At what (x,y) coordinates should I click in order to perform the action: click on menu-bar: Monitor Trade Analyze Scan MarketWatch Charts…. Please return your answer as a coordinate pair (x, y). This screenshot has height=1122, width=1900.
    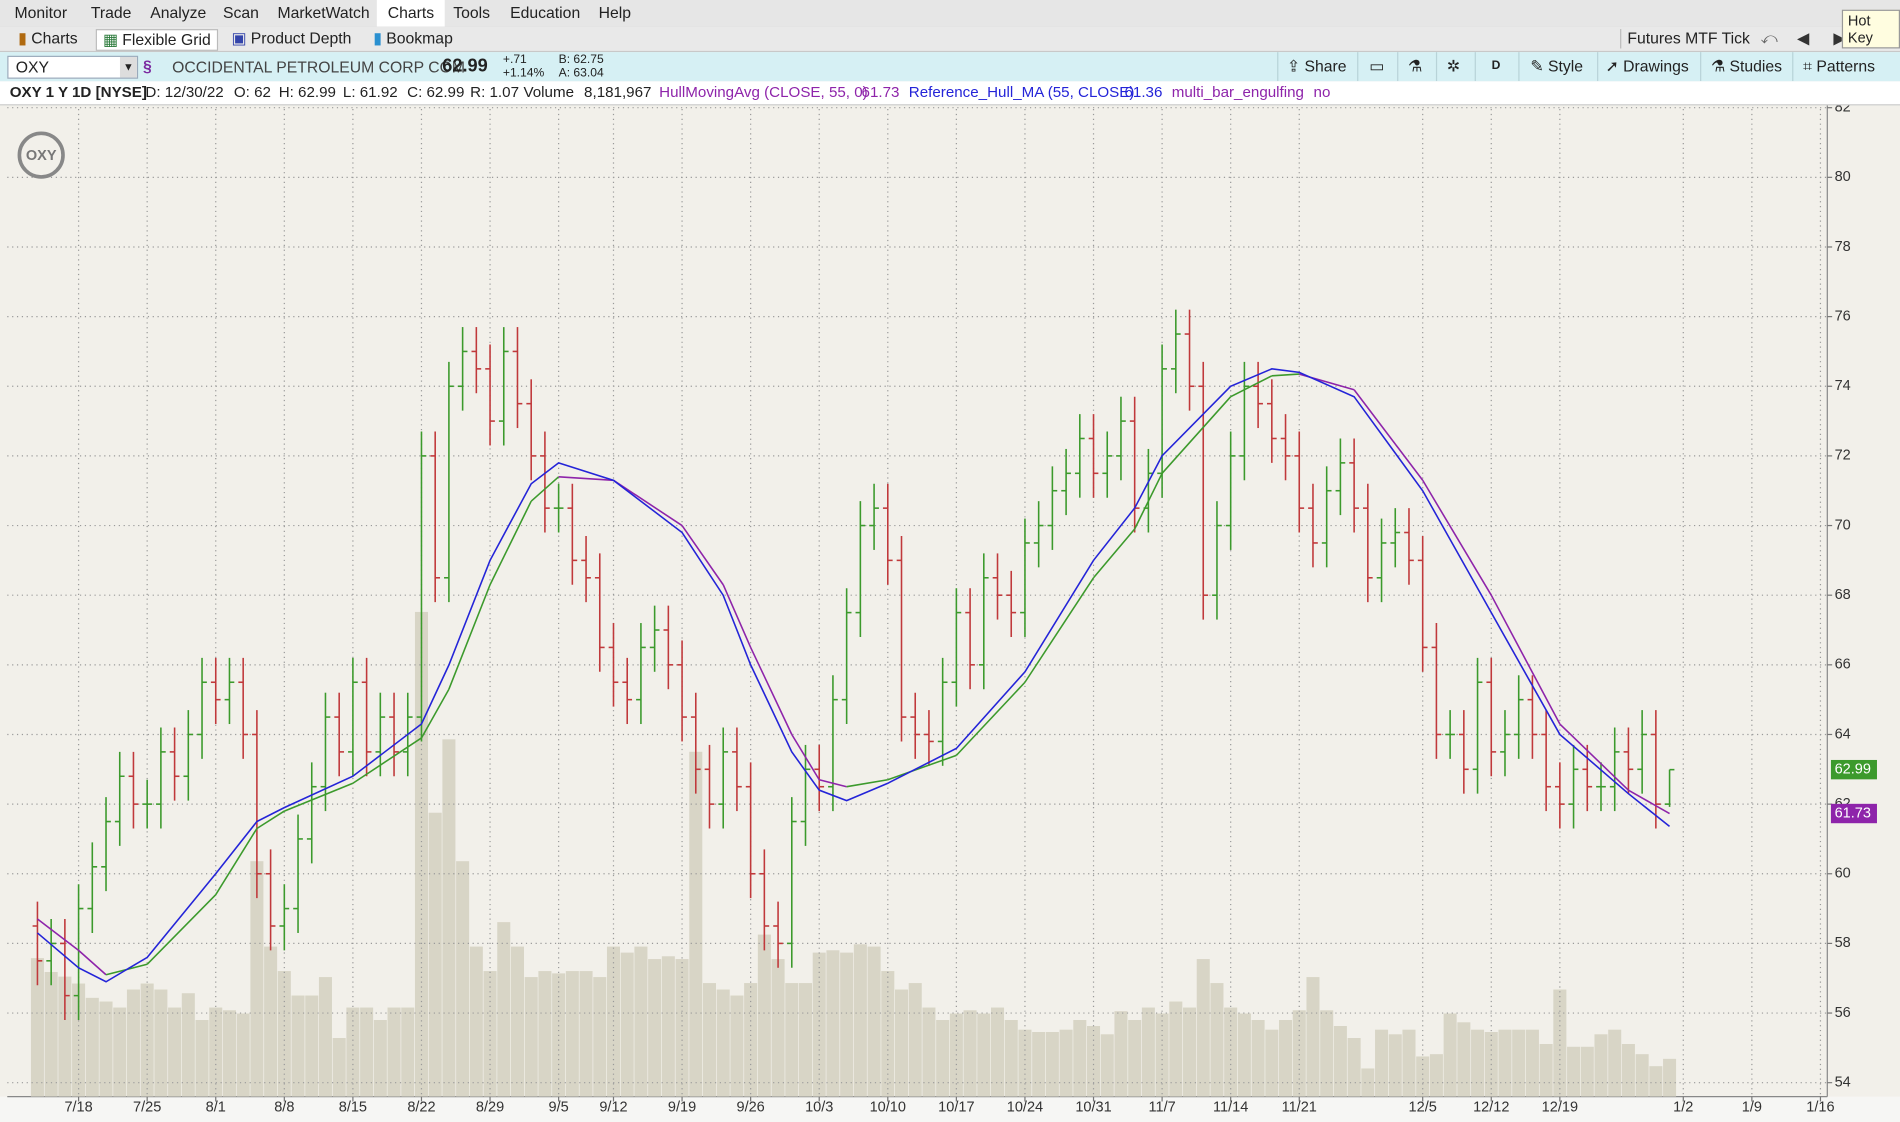
    Looking at the image, I should click on (950, 14).